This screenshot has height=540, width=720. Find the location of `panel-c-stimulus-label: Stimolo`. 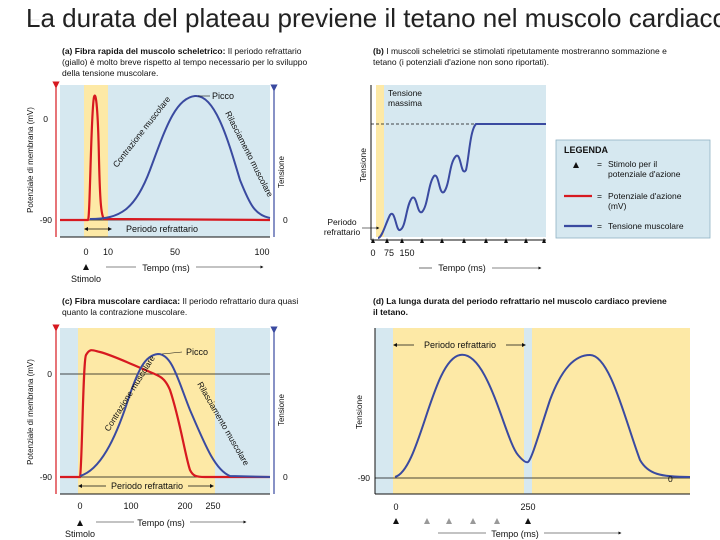

panel-c-stimulus-label: Stimolo is located at coordinates (80, 534).